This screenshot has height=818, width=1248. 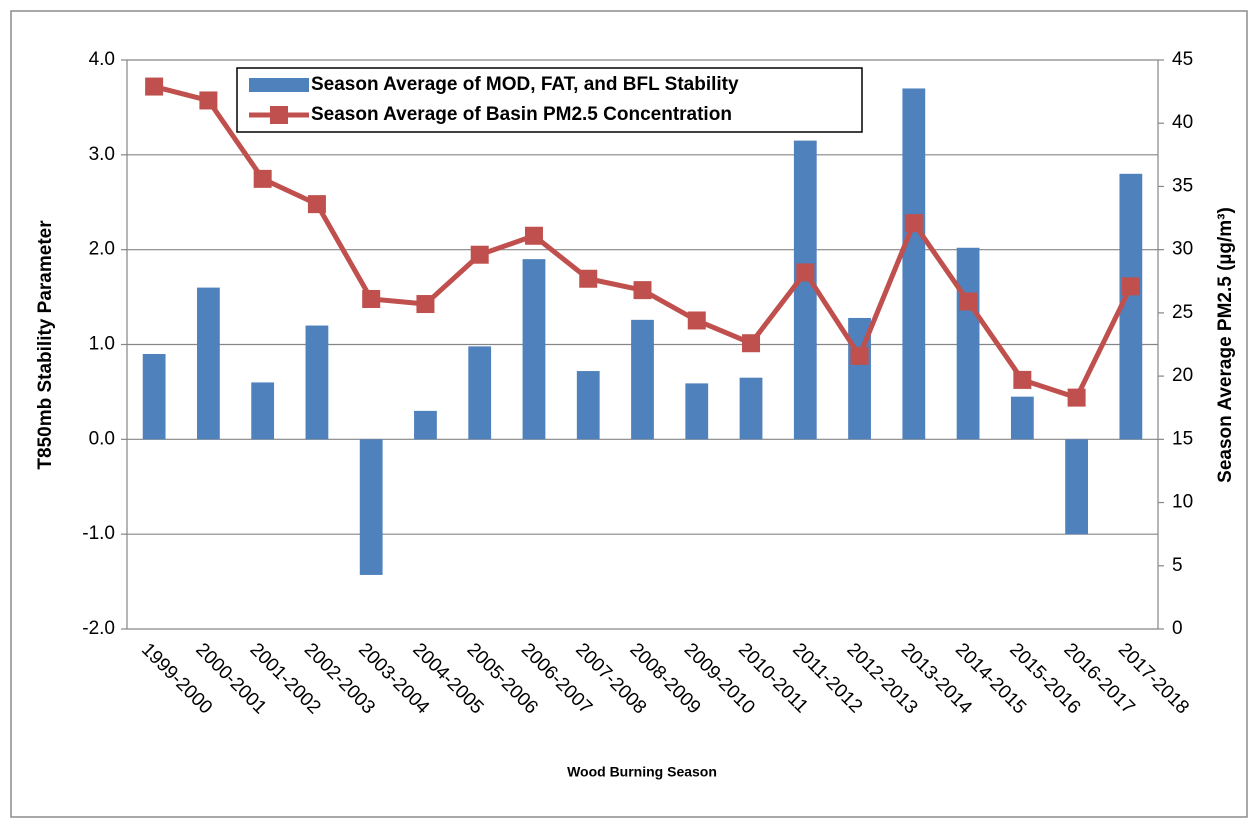 I want to click on y2-tick-label: 0, so click(x=1177, y=628).